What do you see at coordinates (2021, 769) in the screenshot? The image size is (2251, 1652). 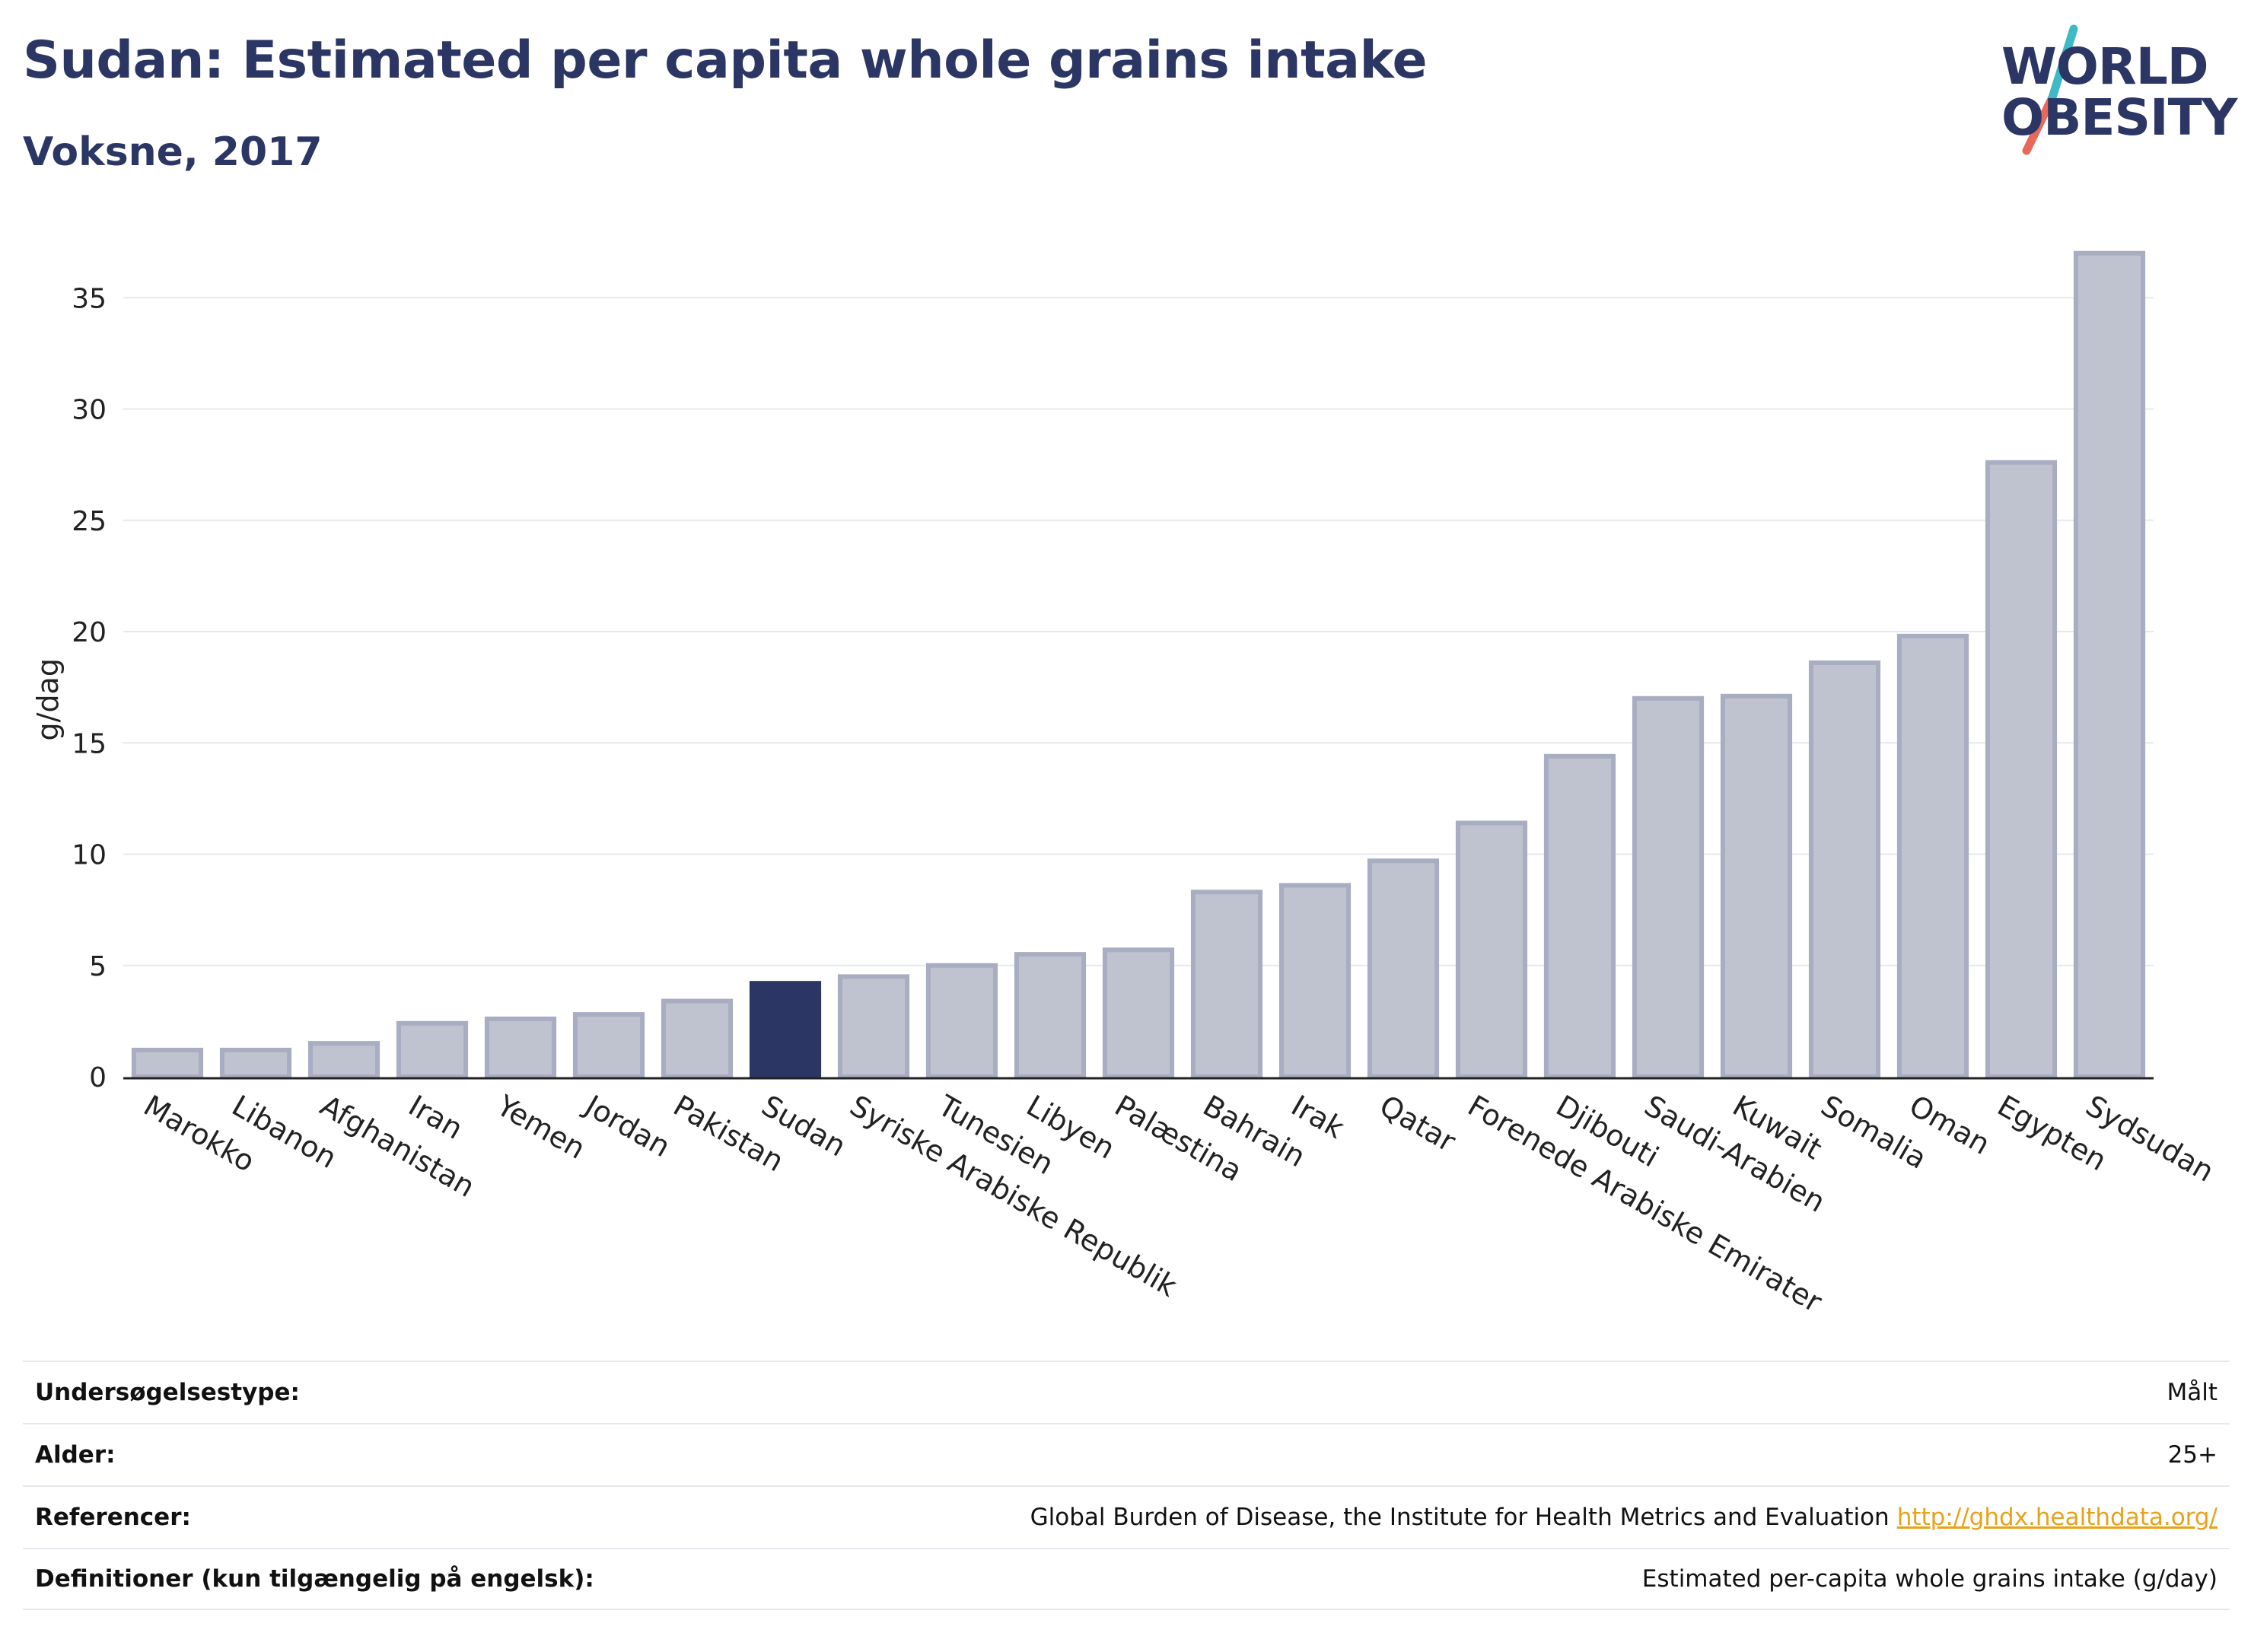 I see `bar-egypten` at bounding box center [2021, 769].